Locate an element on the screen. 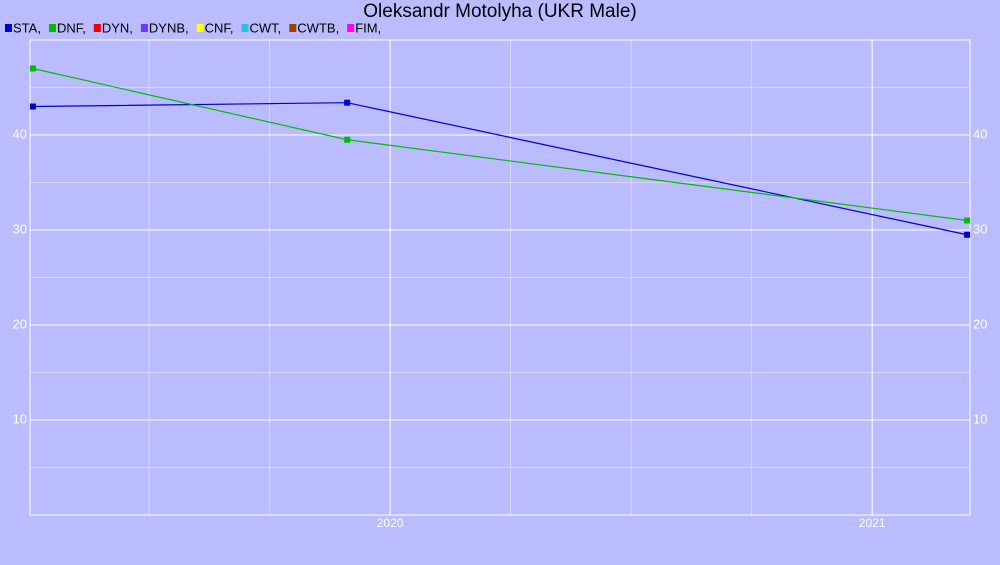 The image size is (1000, 565). legend-label: DYN, is located at coordinates (117, 27).